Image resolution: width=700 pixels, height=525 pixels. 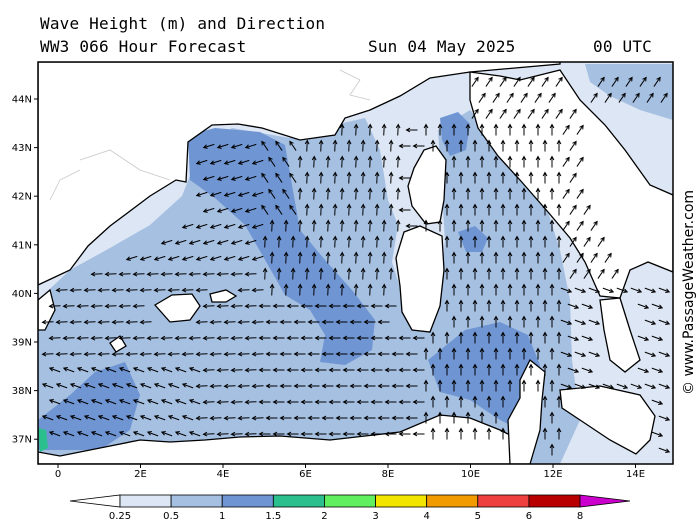 I want to click on land-spain-south, so click(x=47, y=309).